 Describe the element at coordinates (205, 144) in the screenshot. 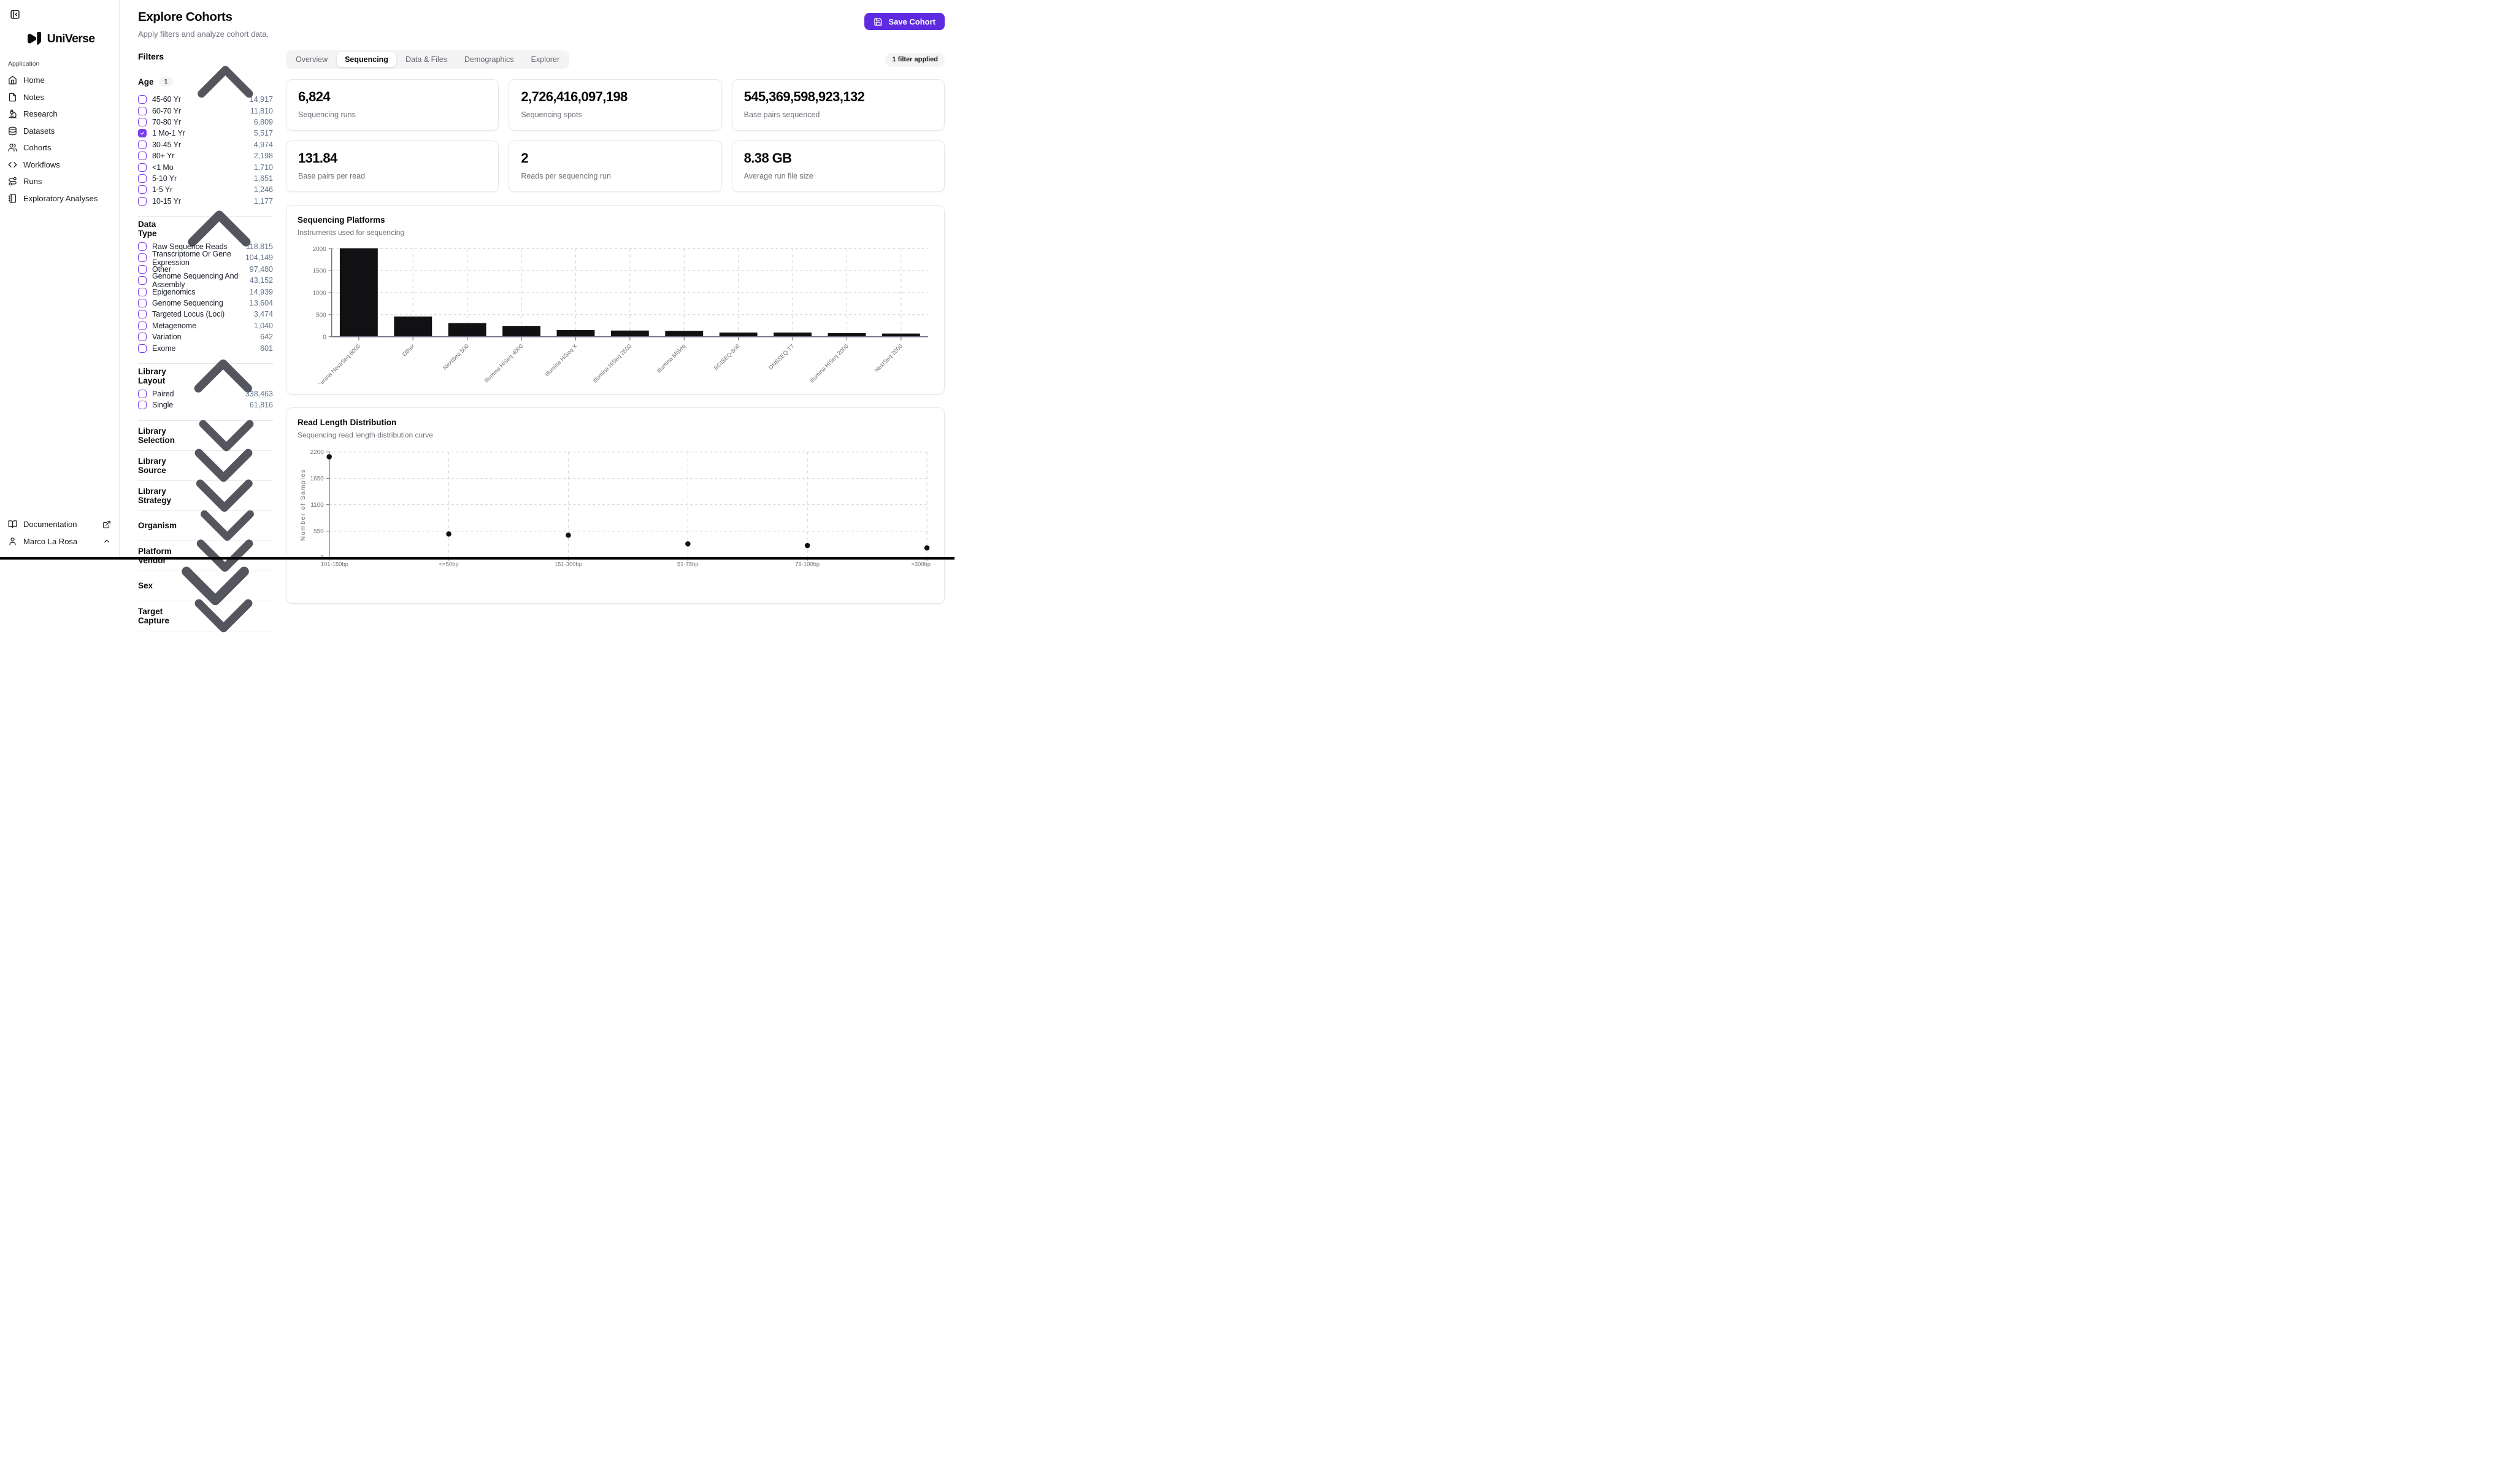

I see `filter-option-30-45-yr: 30-45 Yr 4,974` at that location.